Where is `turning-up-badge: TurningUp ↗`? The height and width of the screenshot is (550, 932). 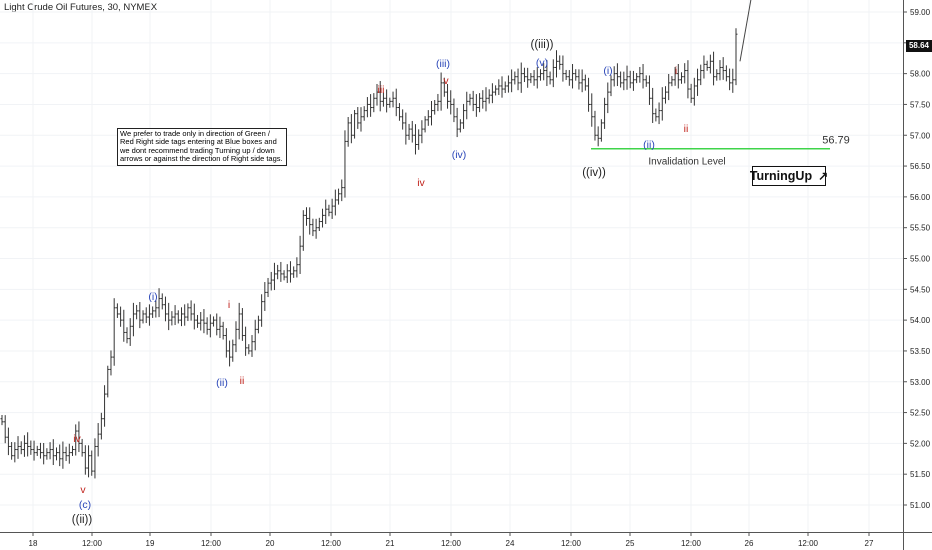 turning-up-badge: TurningUp ↗ is located at coordinates (789, 176).